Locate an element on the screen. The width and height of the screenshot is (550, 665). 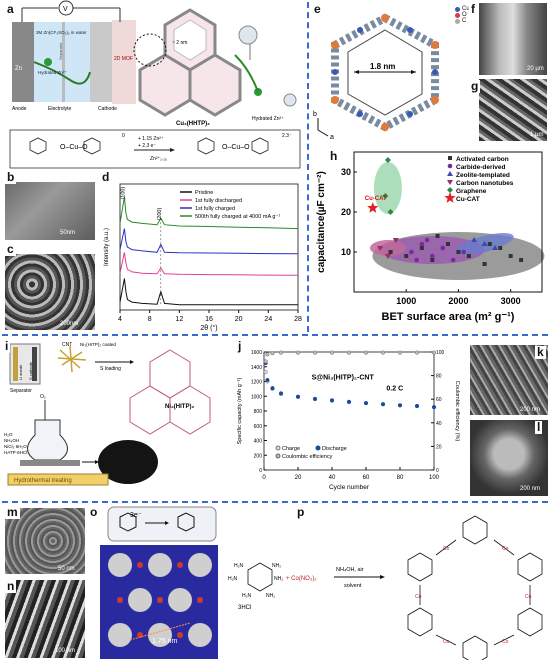
legend-label-h-4: Graphene is located at coordinates (471, 191).